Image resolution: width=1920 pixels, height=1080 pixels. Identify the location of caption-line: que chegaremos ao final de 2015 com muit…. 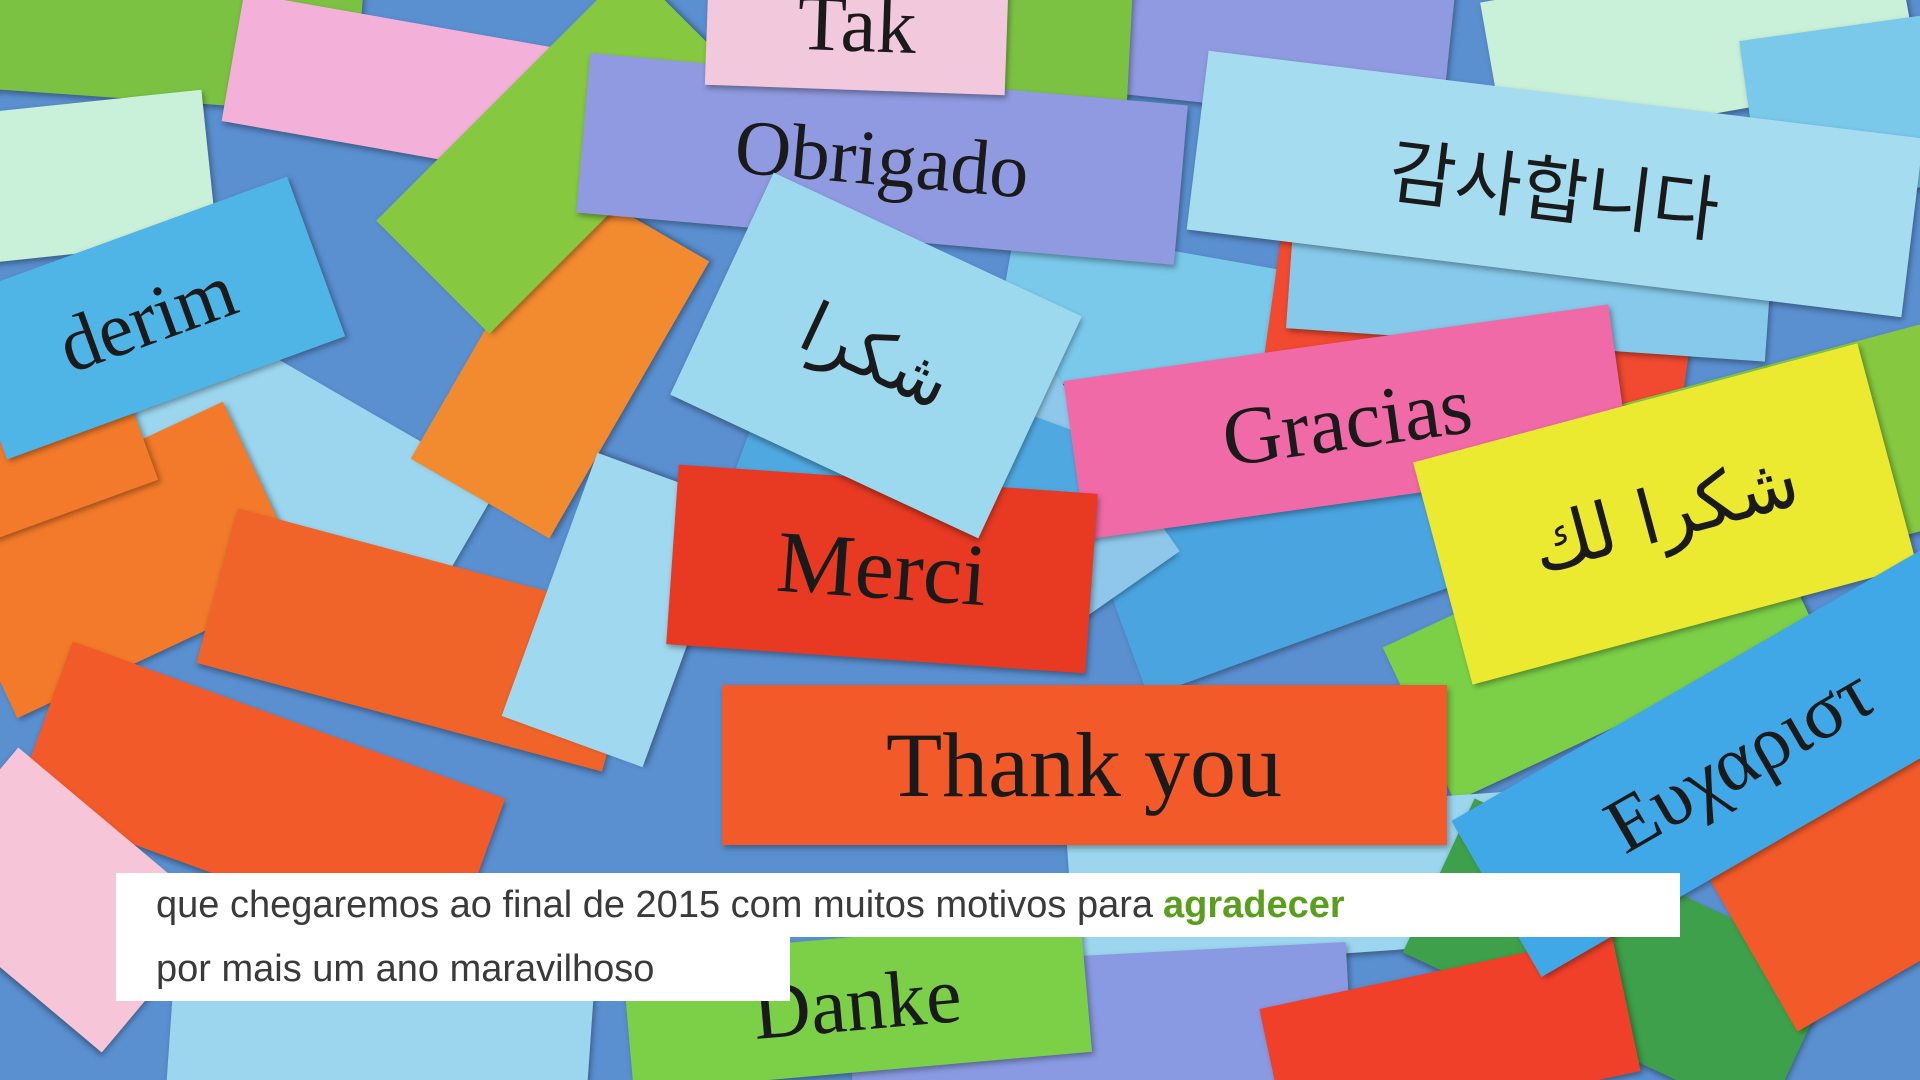
(898, 905).